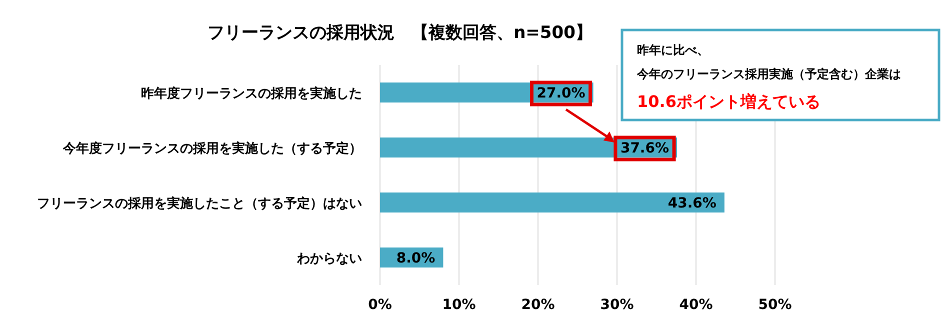 The image size is (951, 325). What do you see at coordinates (728, 101) in the screenshot?
I see `annotation: 10.6ポイント増えている` at bounding box center [728, 101].